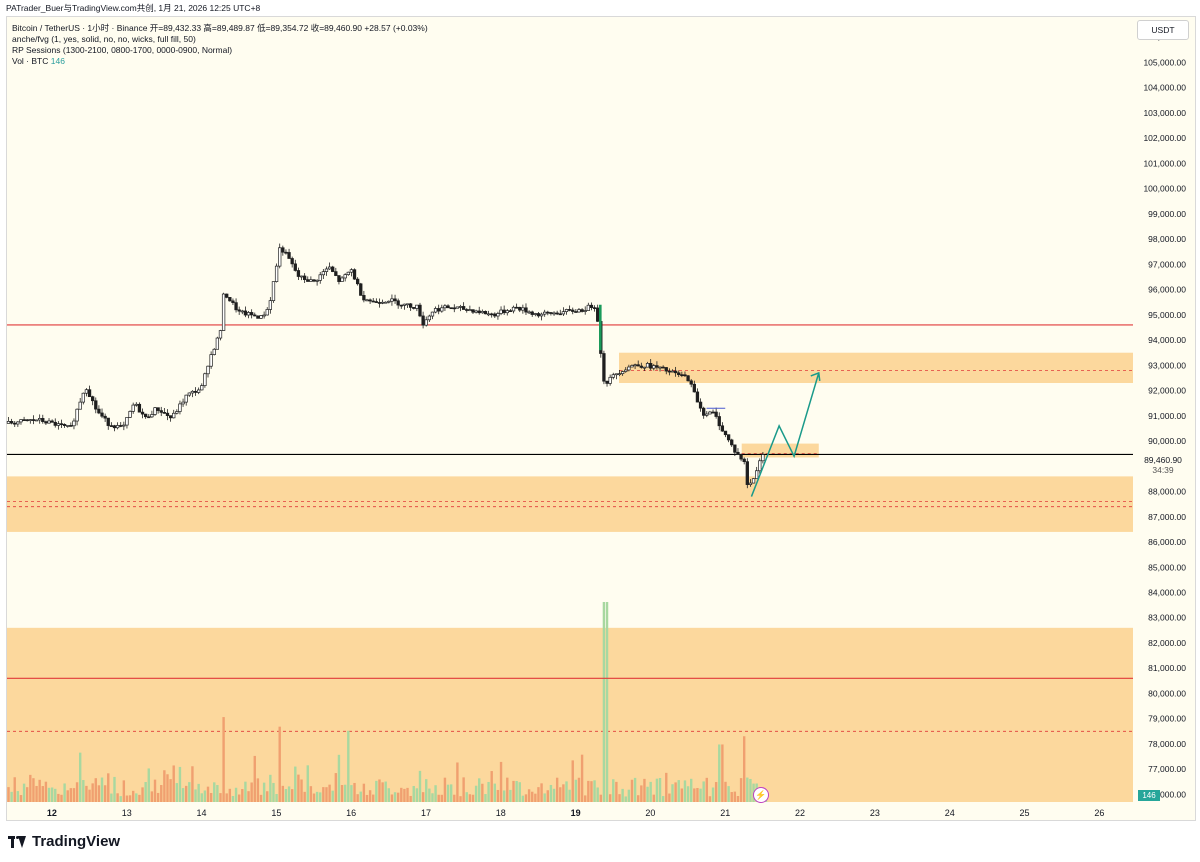 The height and width of the screenshot is (862, 1200). Describe the element at coordinates (1163, 466) in the screenshot. I see `last-price-tag: 89,460.90 34:39` at that location.